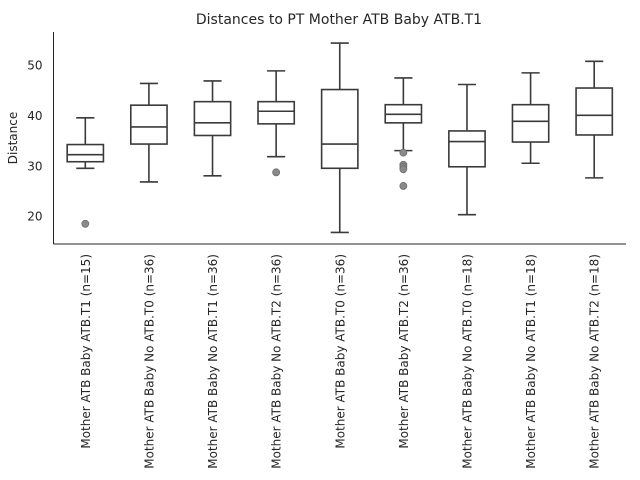  I want to click on x-tick-label: Mother ATB Baby No ATB.T0 (n=36), so click(149, 361).